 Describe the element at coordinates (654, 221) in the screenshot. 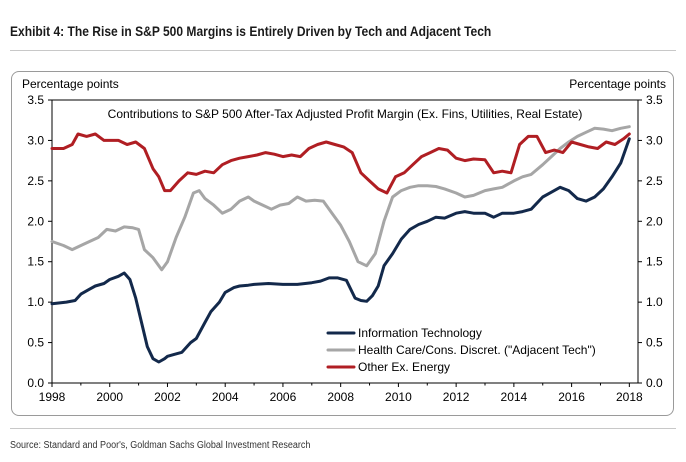

I see `y-tick-label-right: 2.0` at that location.